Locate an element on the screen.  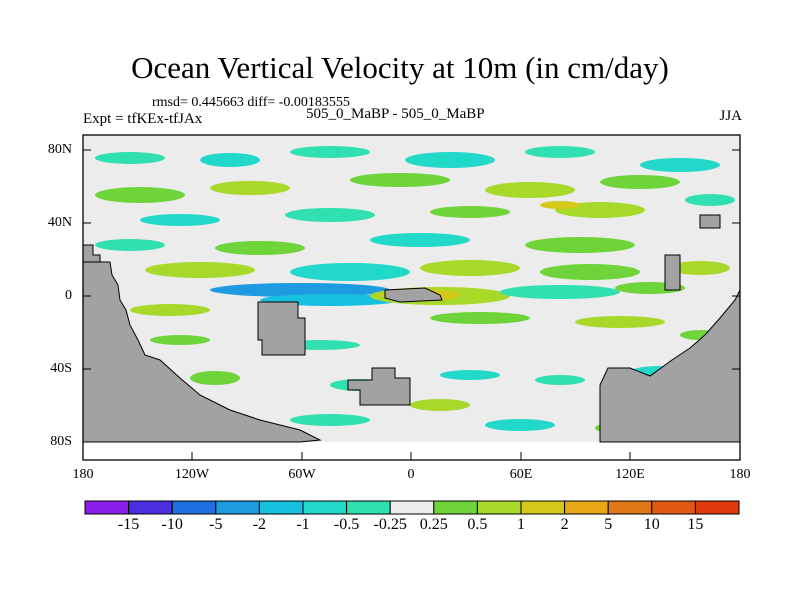
colorbar-label: -2 is located at coordinates (259, 524).